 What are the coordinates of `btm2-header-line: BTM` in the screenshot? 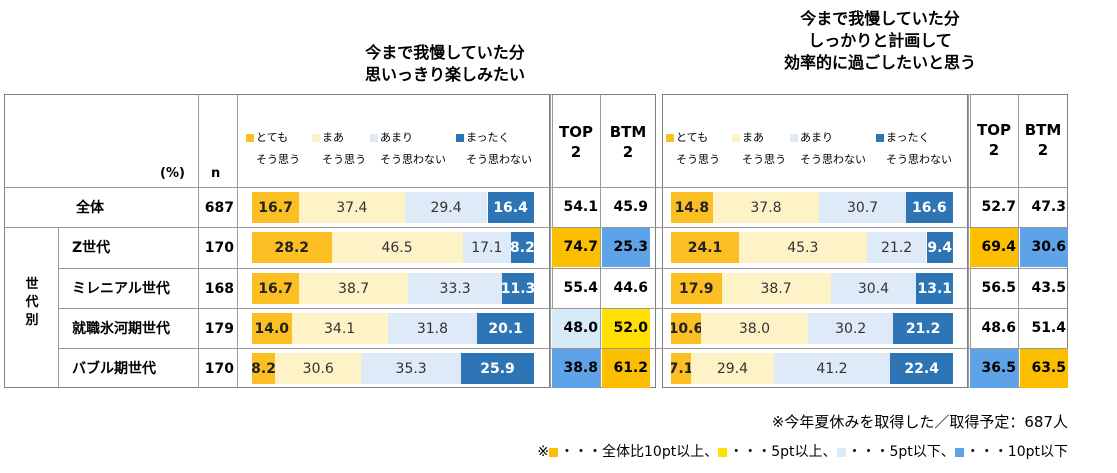 It's located at (1043, 130).